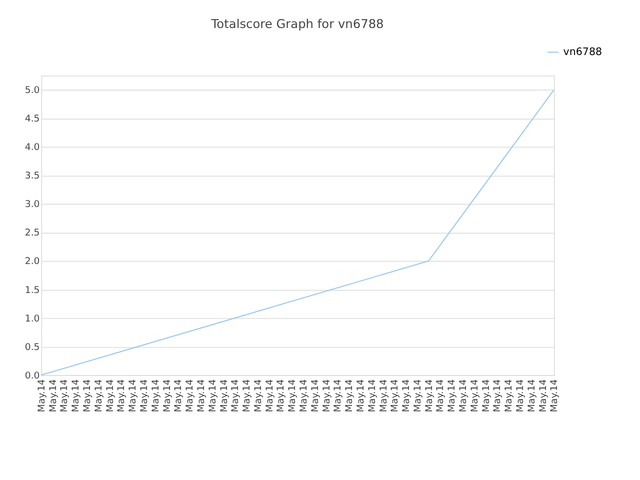  I want to click on legend-label: vn6788, so click(582, 52).